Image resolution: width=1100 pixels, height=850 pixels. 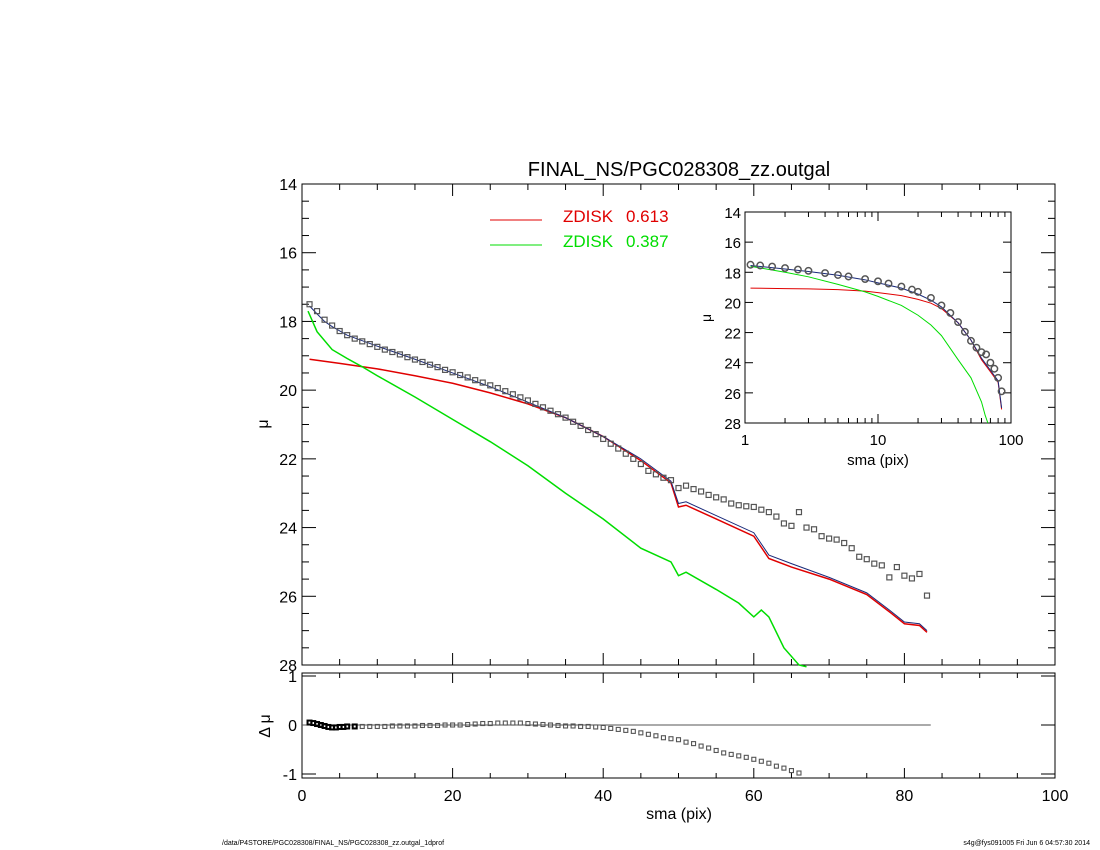 What do you see at coordinates (288, 322) in the screenshot?
I see `main-y-tick-label: 18` at bounding box center [288, 322].